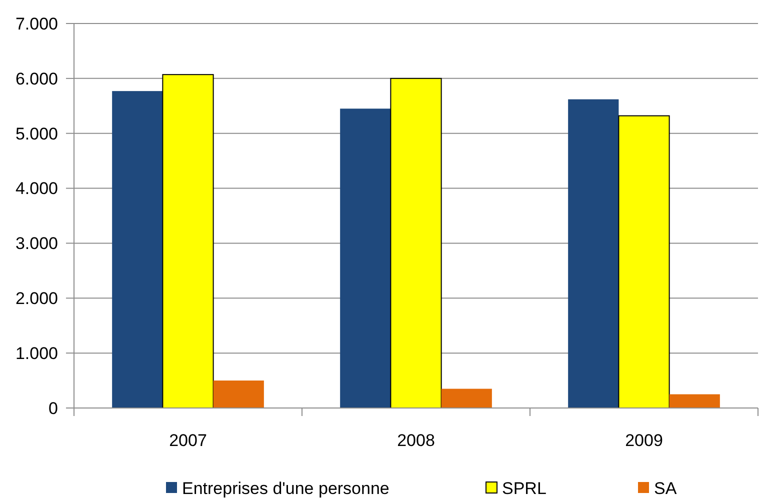 This screenshot has height=498, width=761. Describe the element at coordinates (644, 440) in the screenshot. I see `x-tick-label: 2009` at that location.